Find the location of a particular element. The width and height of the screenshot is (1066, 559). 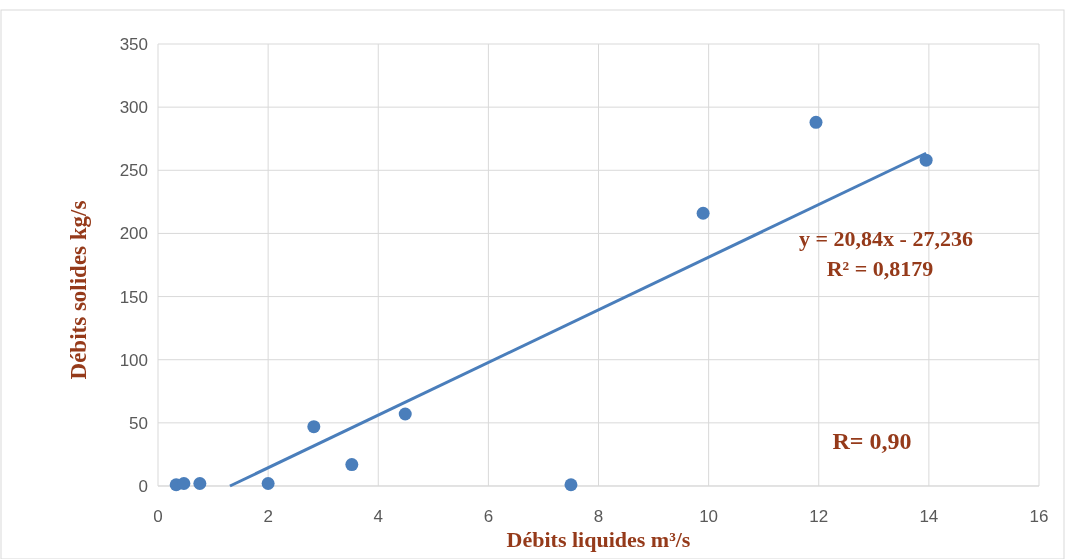

x-tick-label: 14 is located at coordinates (929, 516).